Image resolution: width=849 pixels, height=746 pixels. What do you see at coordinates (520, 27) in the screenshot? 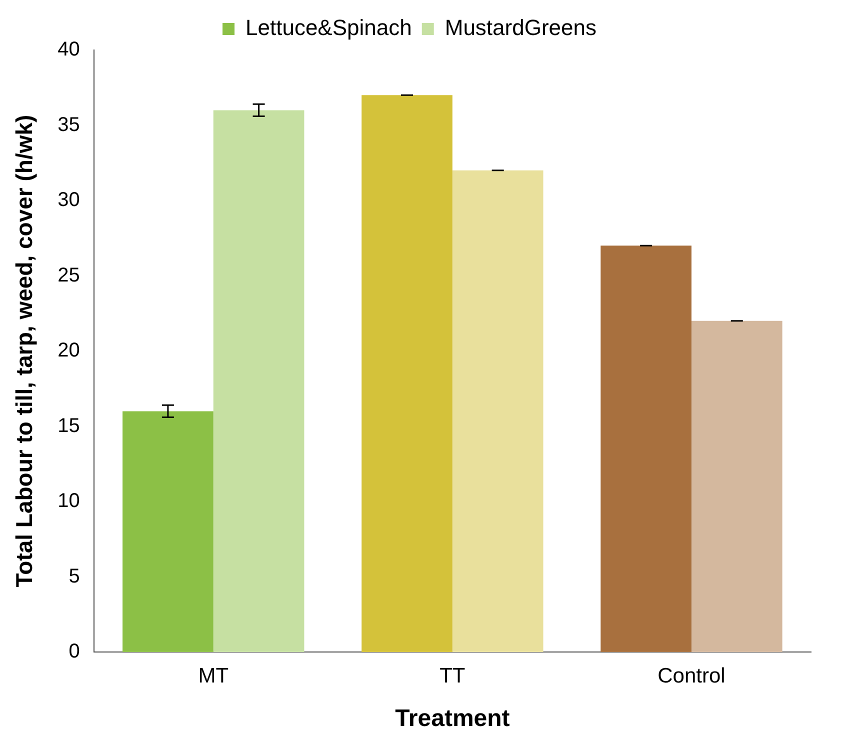
I see `legend-label: MustardGreens` at bounding box center [520, 27].